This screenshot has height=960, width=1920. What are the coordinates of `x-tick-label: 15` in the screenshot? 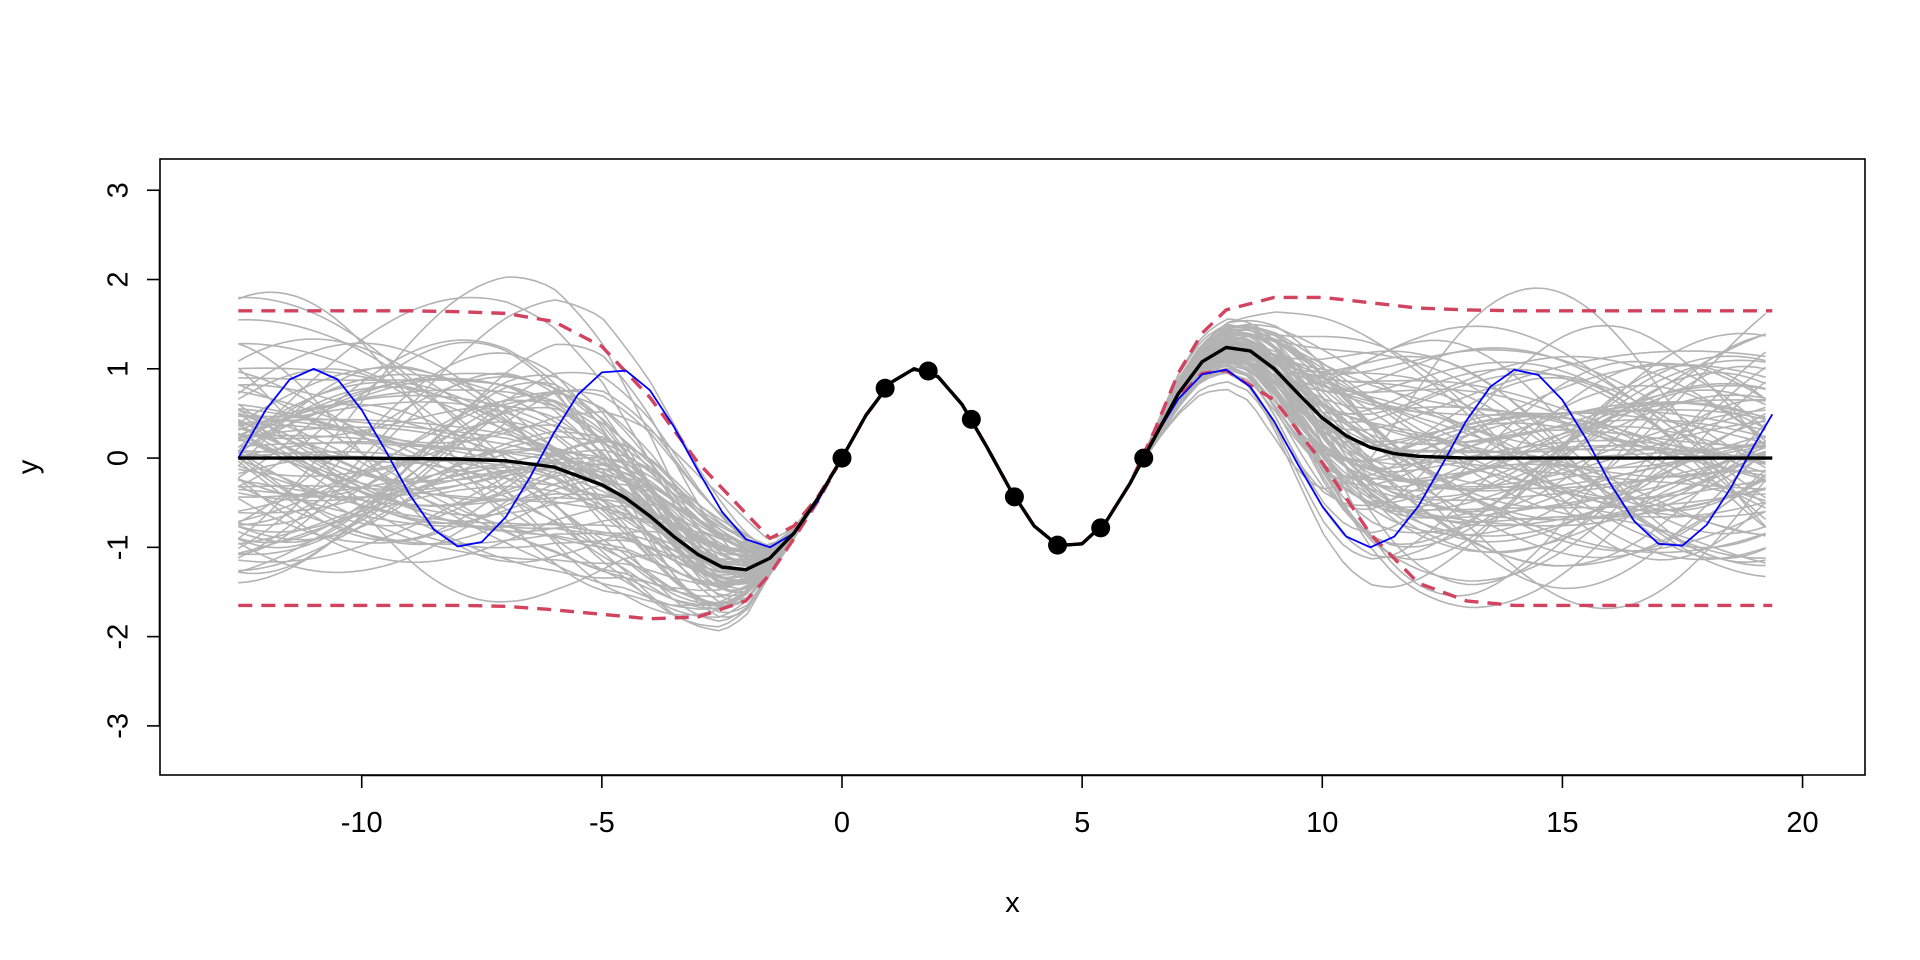 It's located at (1562, 823).